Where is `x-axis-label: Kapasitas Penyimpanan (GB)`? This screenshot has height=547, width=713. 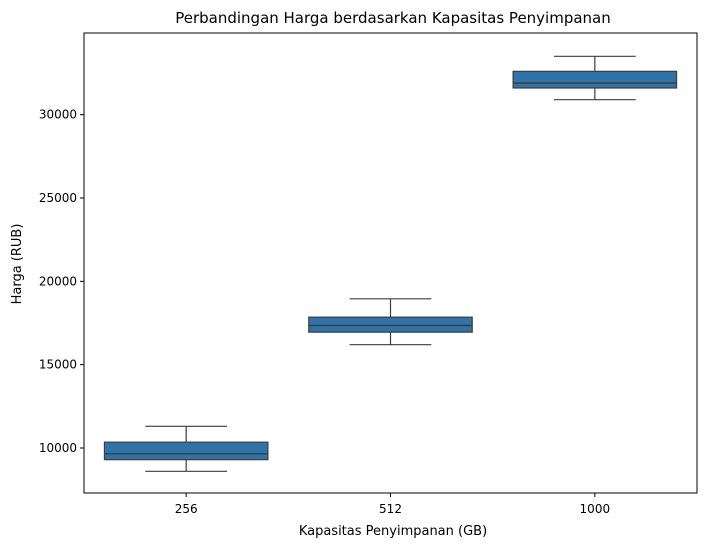
x-axis-label: Kapasitas Penyimpanan (GB) is located at coordinates (393, 531).